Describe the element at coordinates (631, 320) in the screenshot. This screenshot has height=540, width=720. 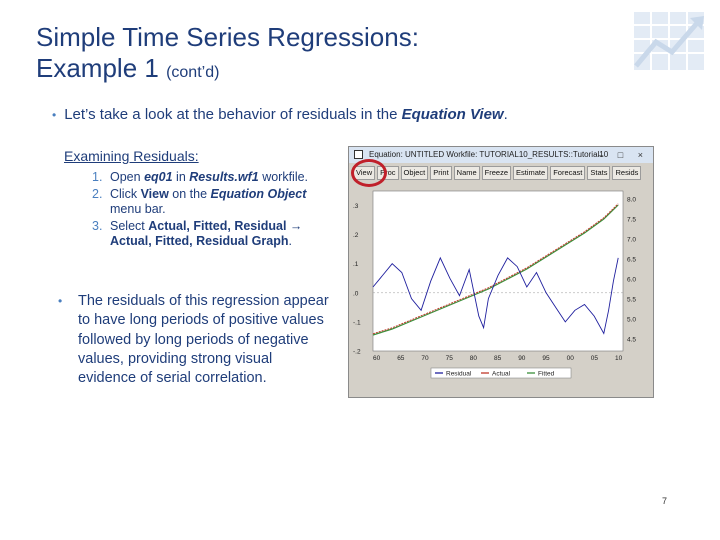
I see `right-tick-label: 5.0` at that location.